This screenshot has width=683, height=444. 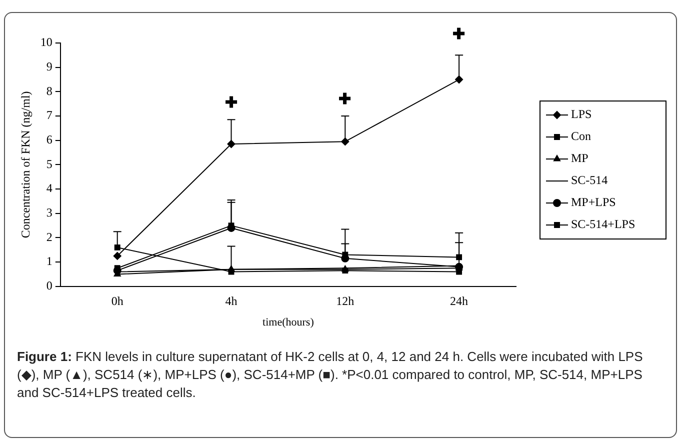 What do you see at coordinates (581, 114) in the screenshot?
I see `legend-label: LPS` at bounding box center [581, 114].